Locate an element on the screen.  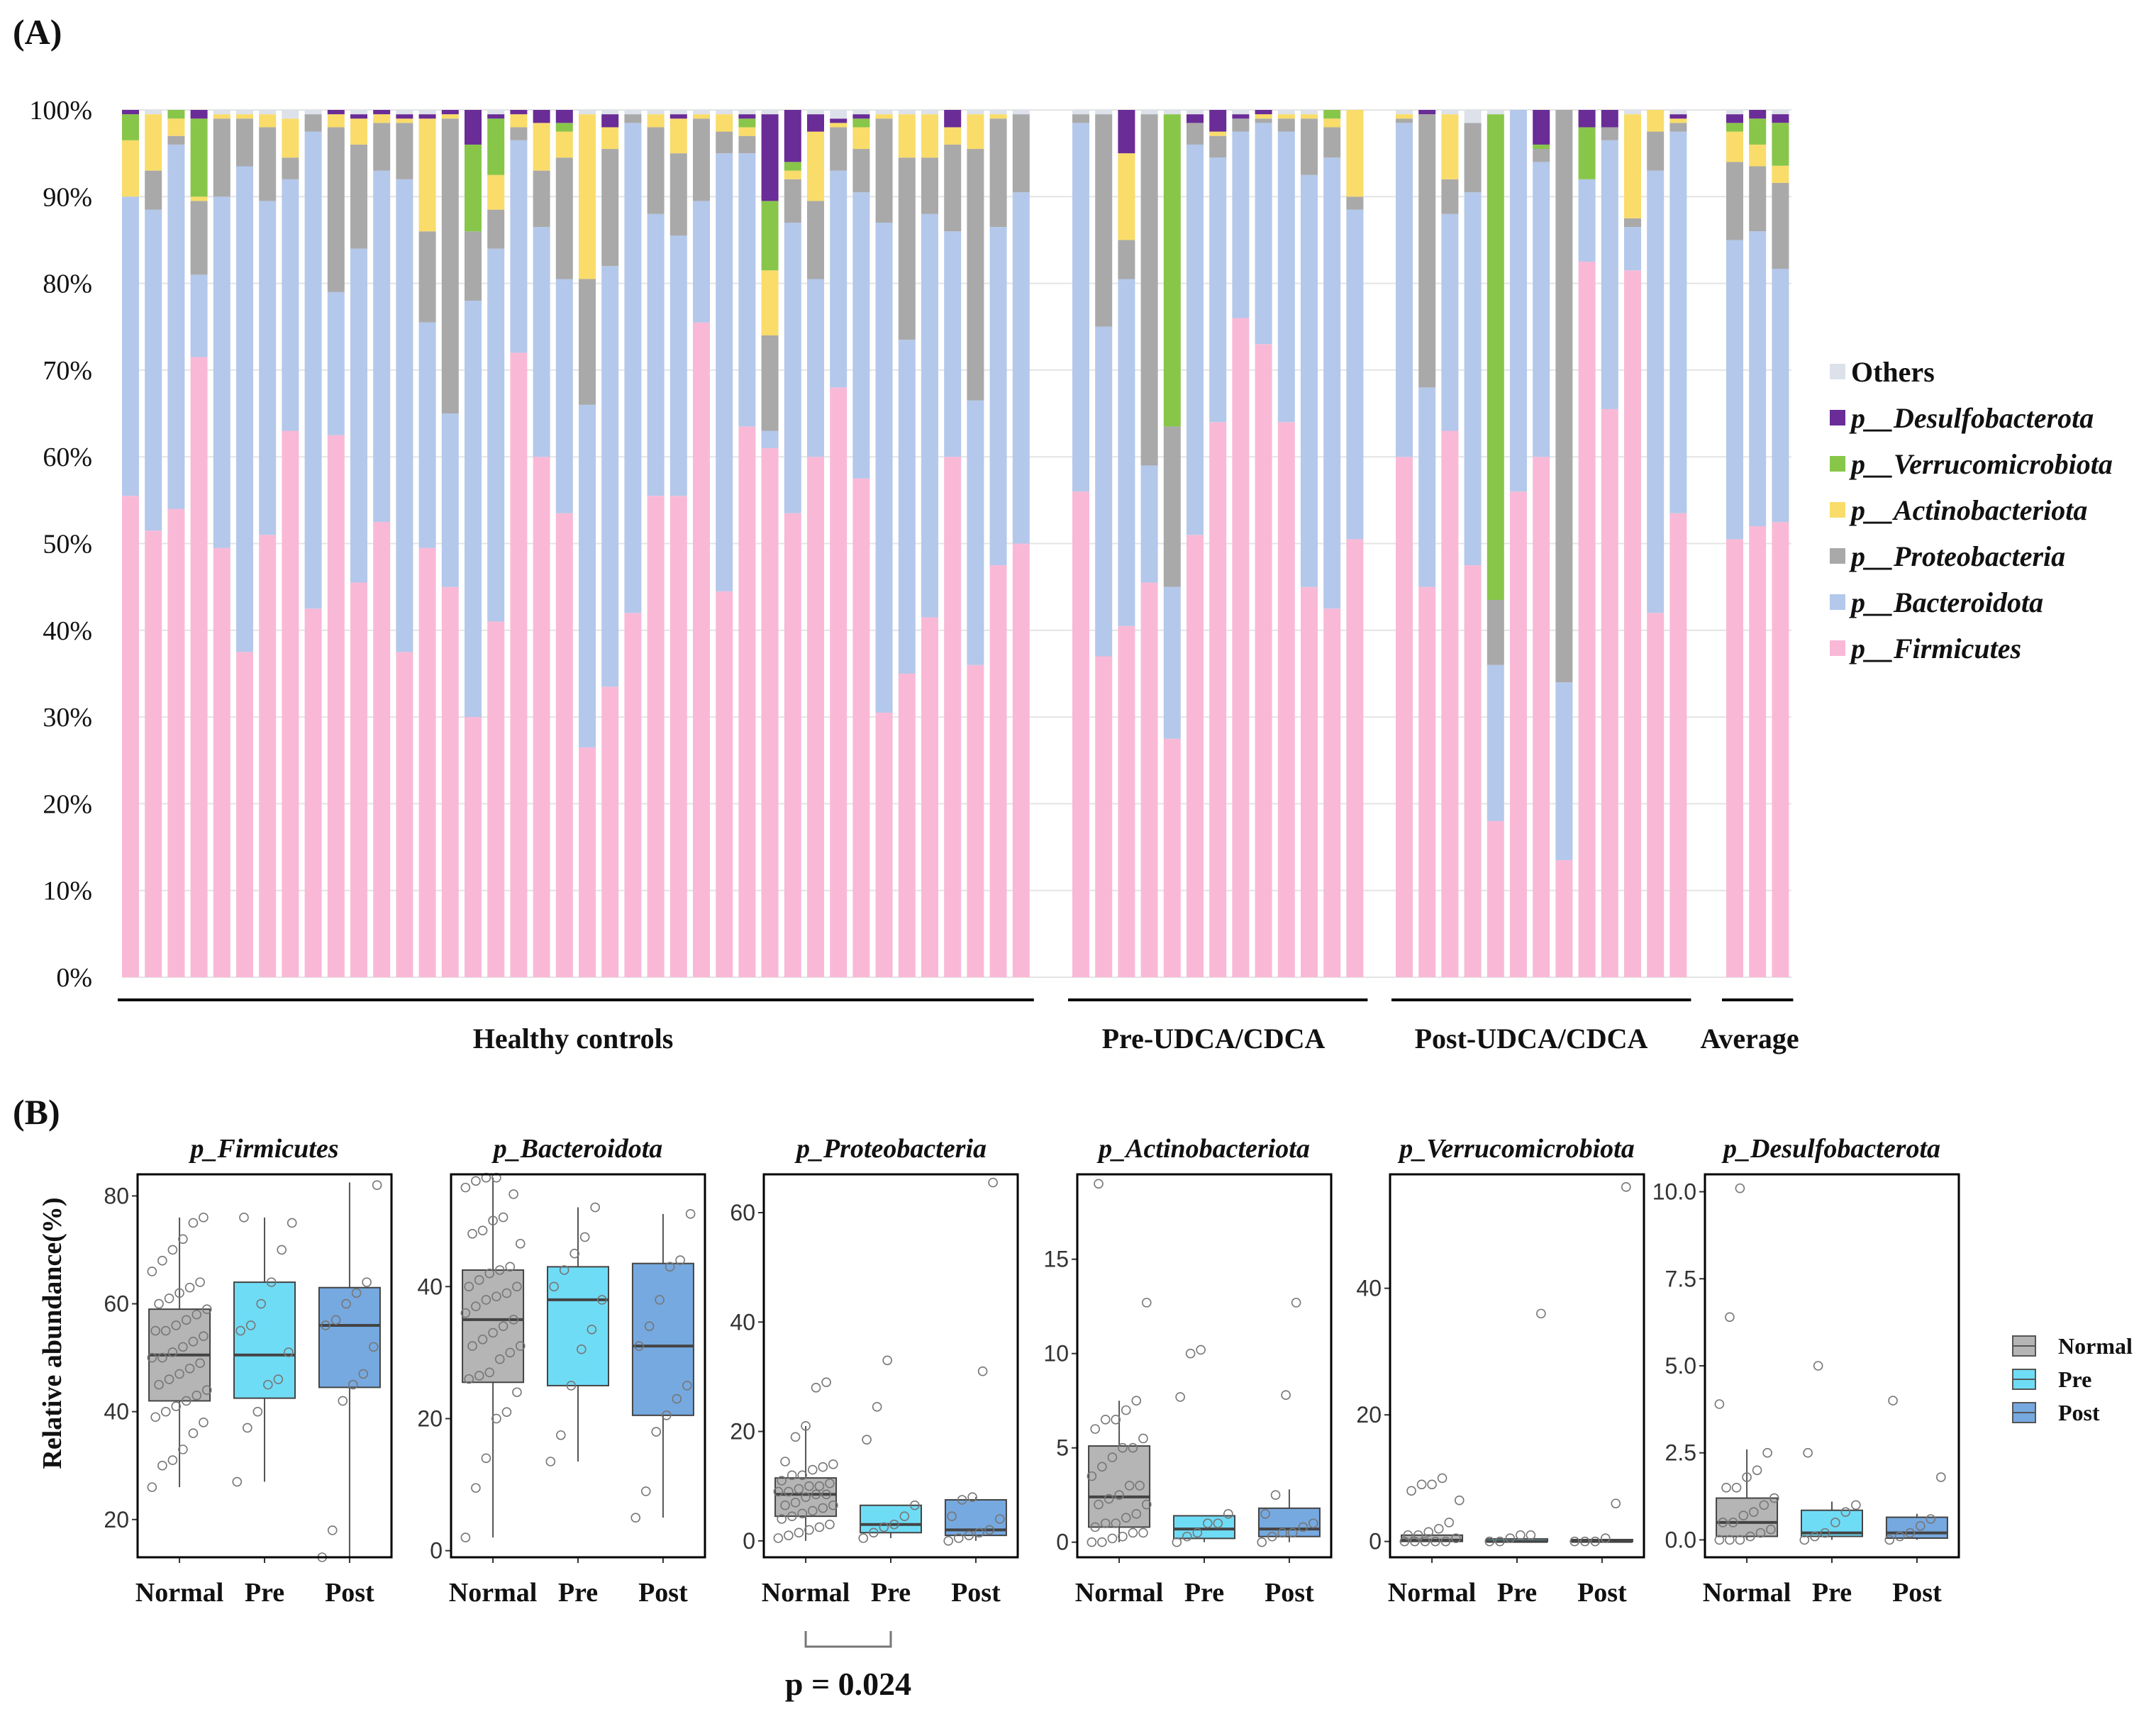
legend-label: p__Desulfobacterota is located at coordinates (1971, 418).